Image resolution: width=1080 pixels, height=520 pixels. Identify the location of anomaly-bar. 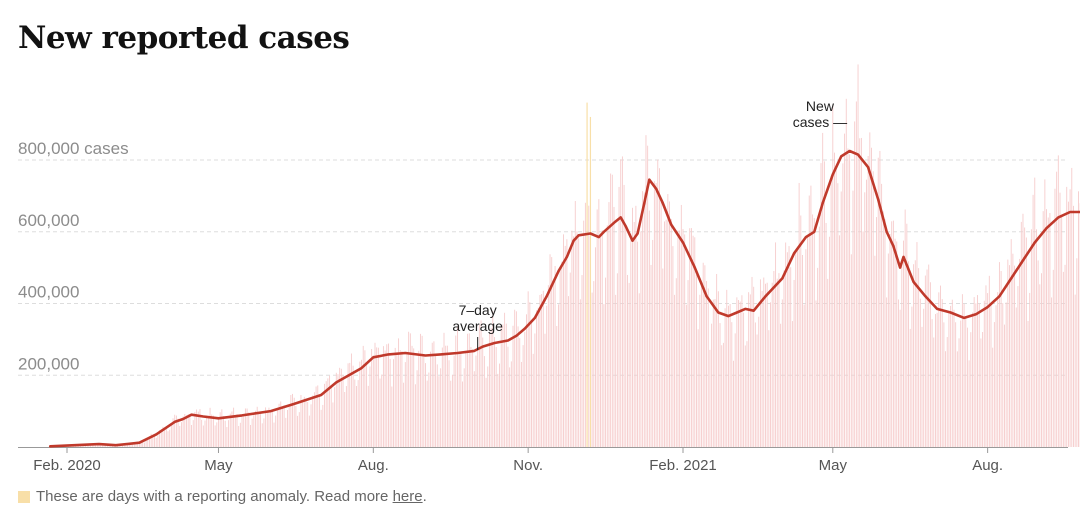
(587, 274).